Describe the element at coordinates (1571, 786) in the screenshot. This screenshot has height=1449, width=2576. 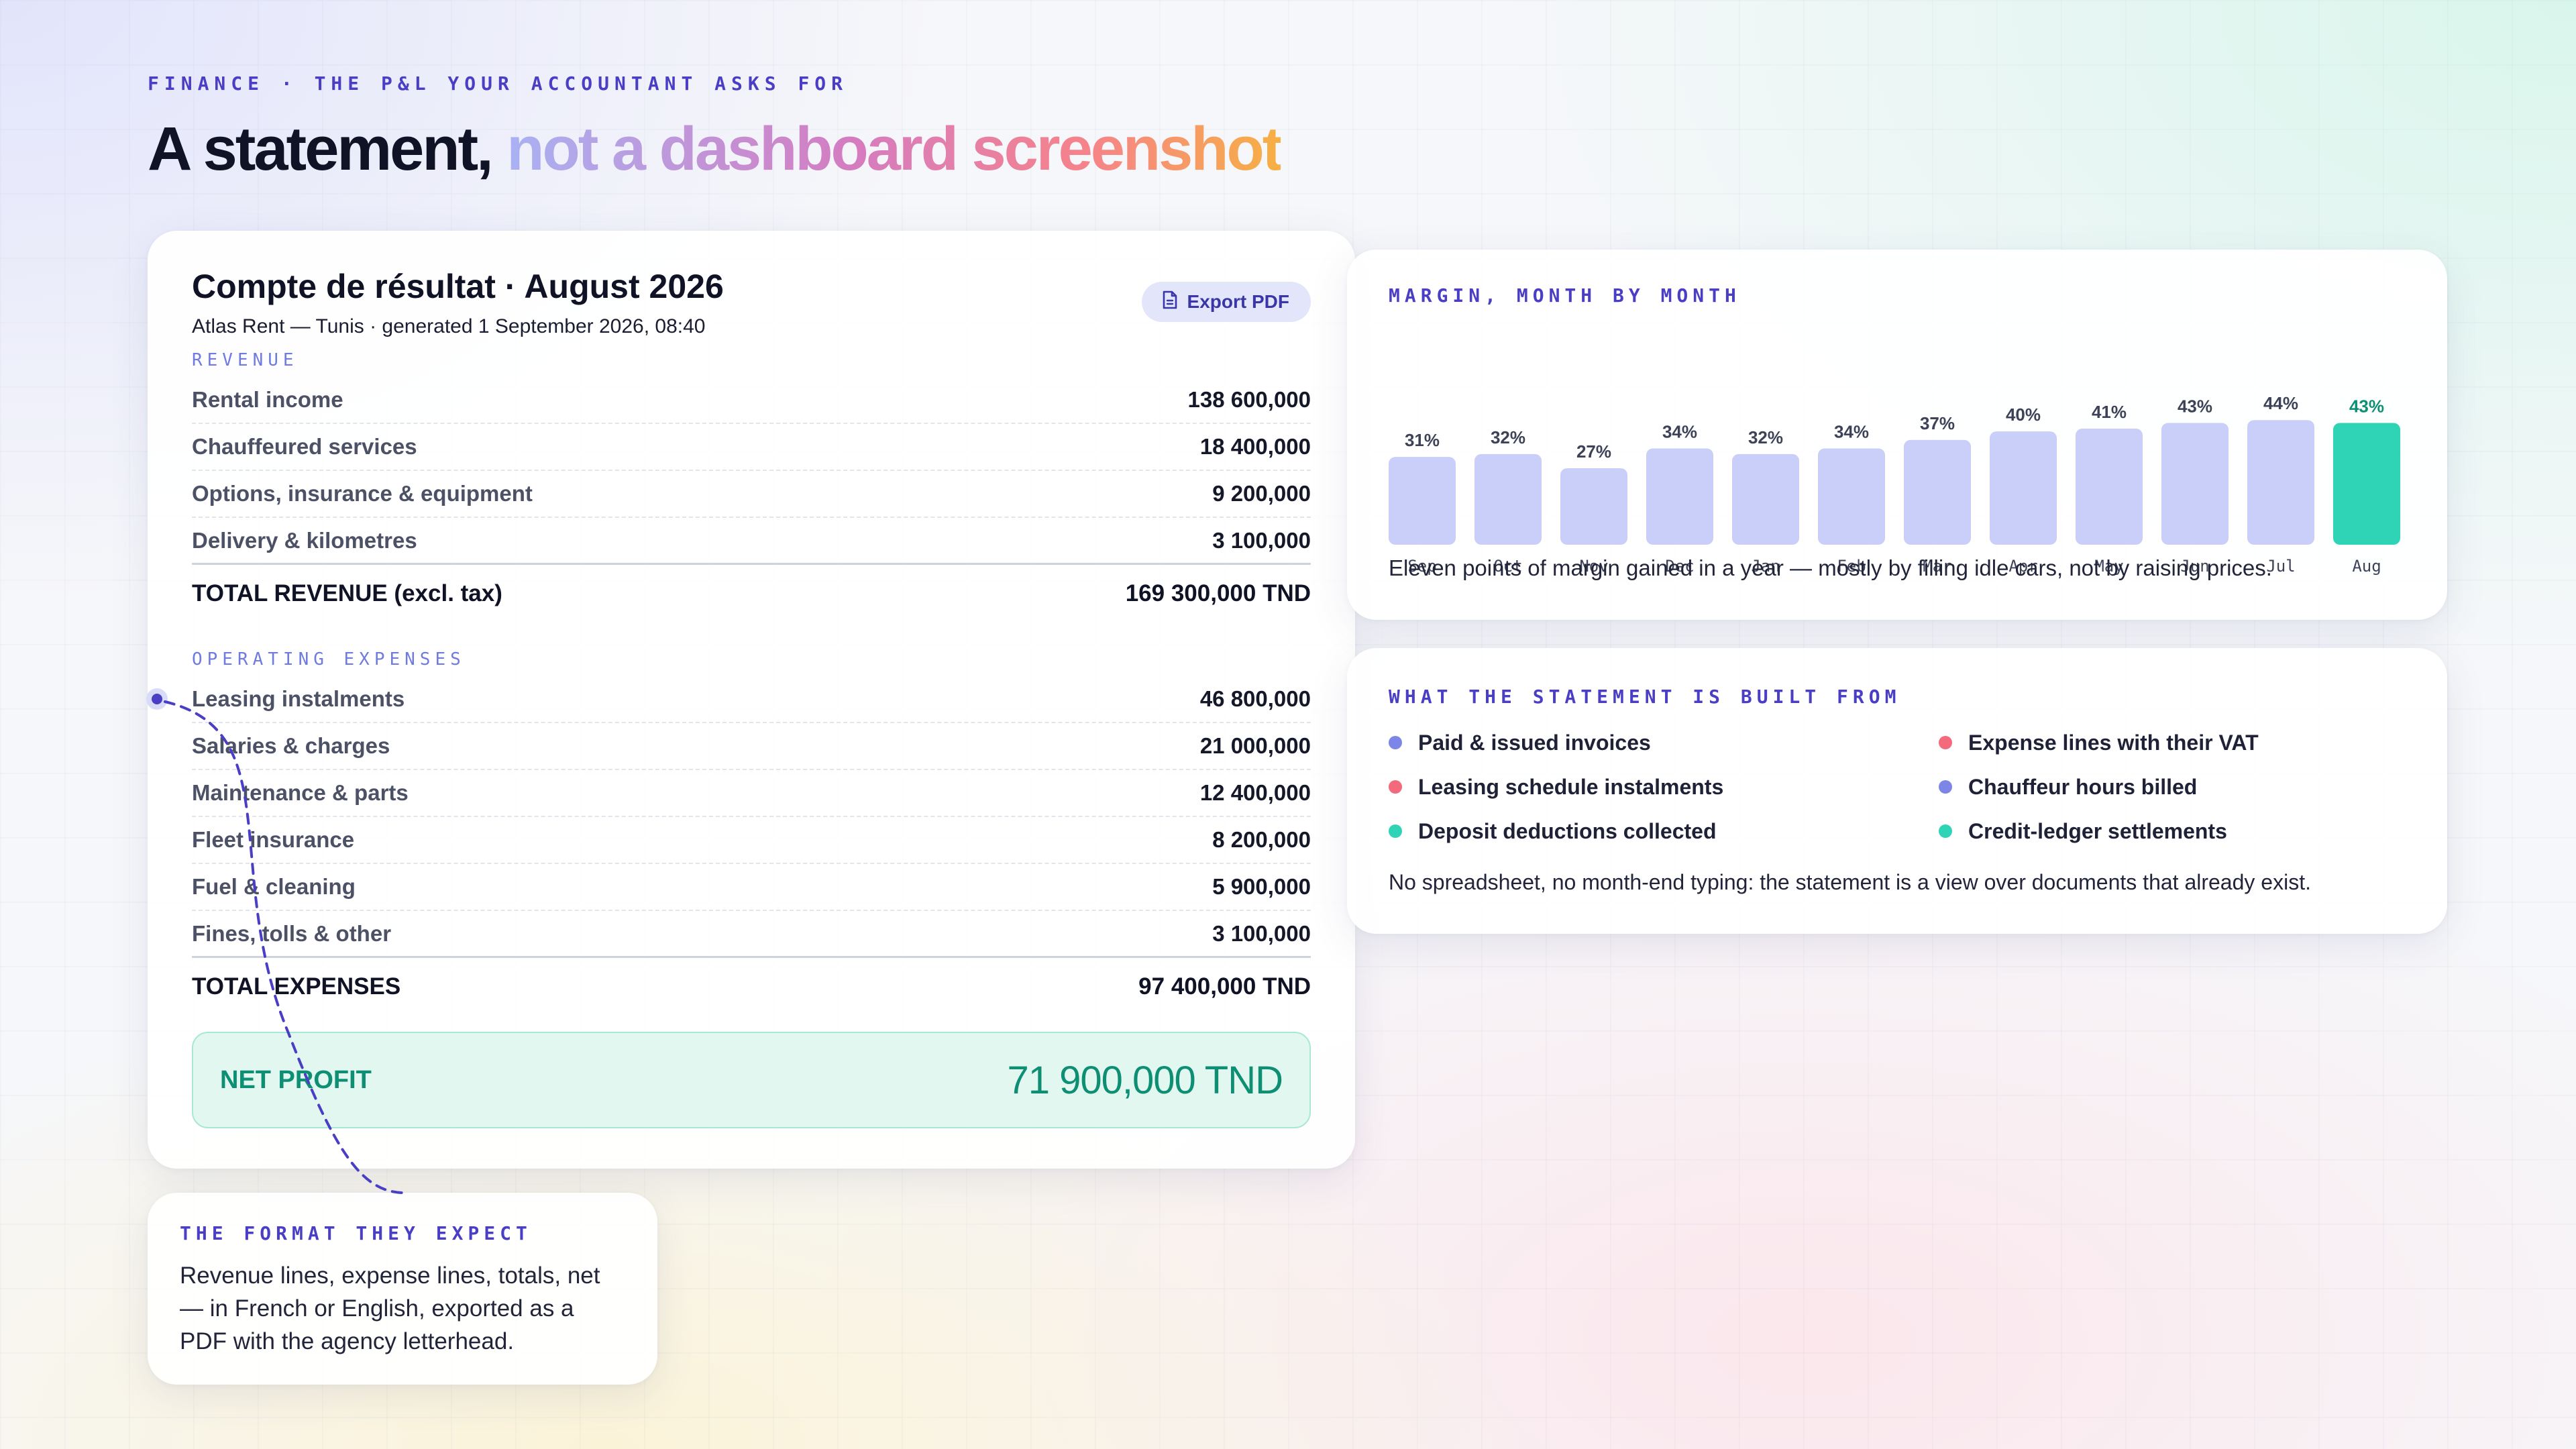
I see `source-label: Leasing schedule instalments` at that location.